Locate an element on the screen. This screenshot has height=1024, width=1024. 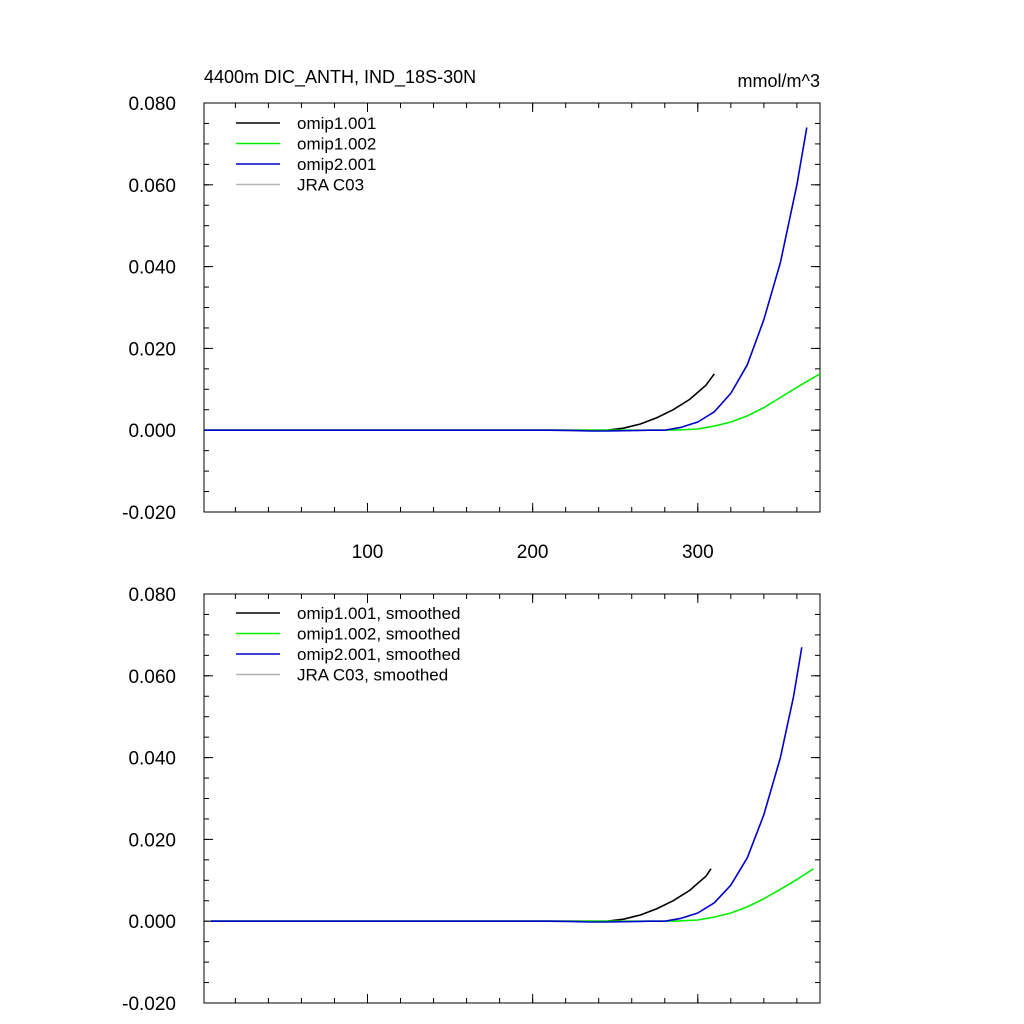
x-tick-label: 100 is located at coordinates (368, 552).